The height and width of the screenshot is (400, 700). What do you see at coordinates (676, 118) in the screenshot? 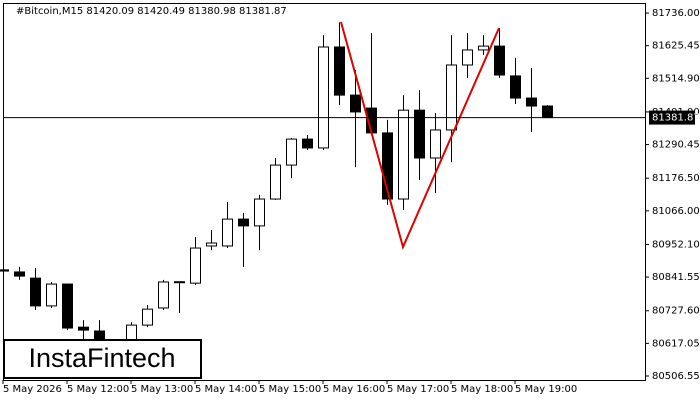
I see `current-price-label: 81381.87` at bounding box center [676, 118].